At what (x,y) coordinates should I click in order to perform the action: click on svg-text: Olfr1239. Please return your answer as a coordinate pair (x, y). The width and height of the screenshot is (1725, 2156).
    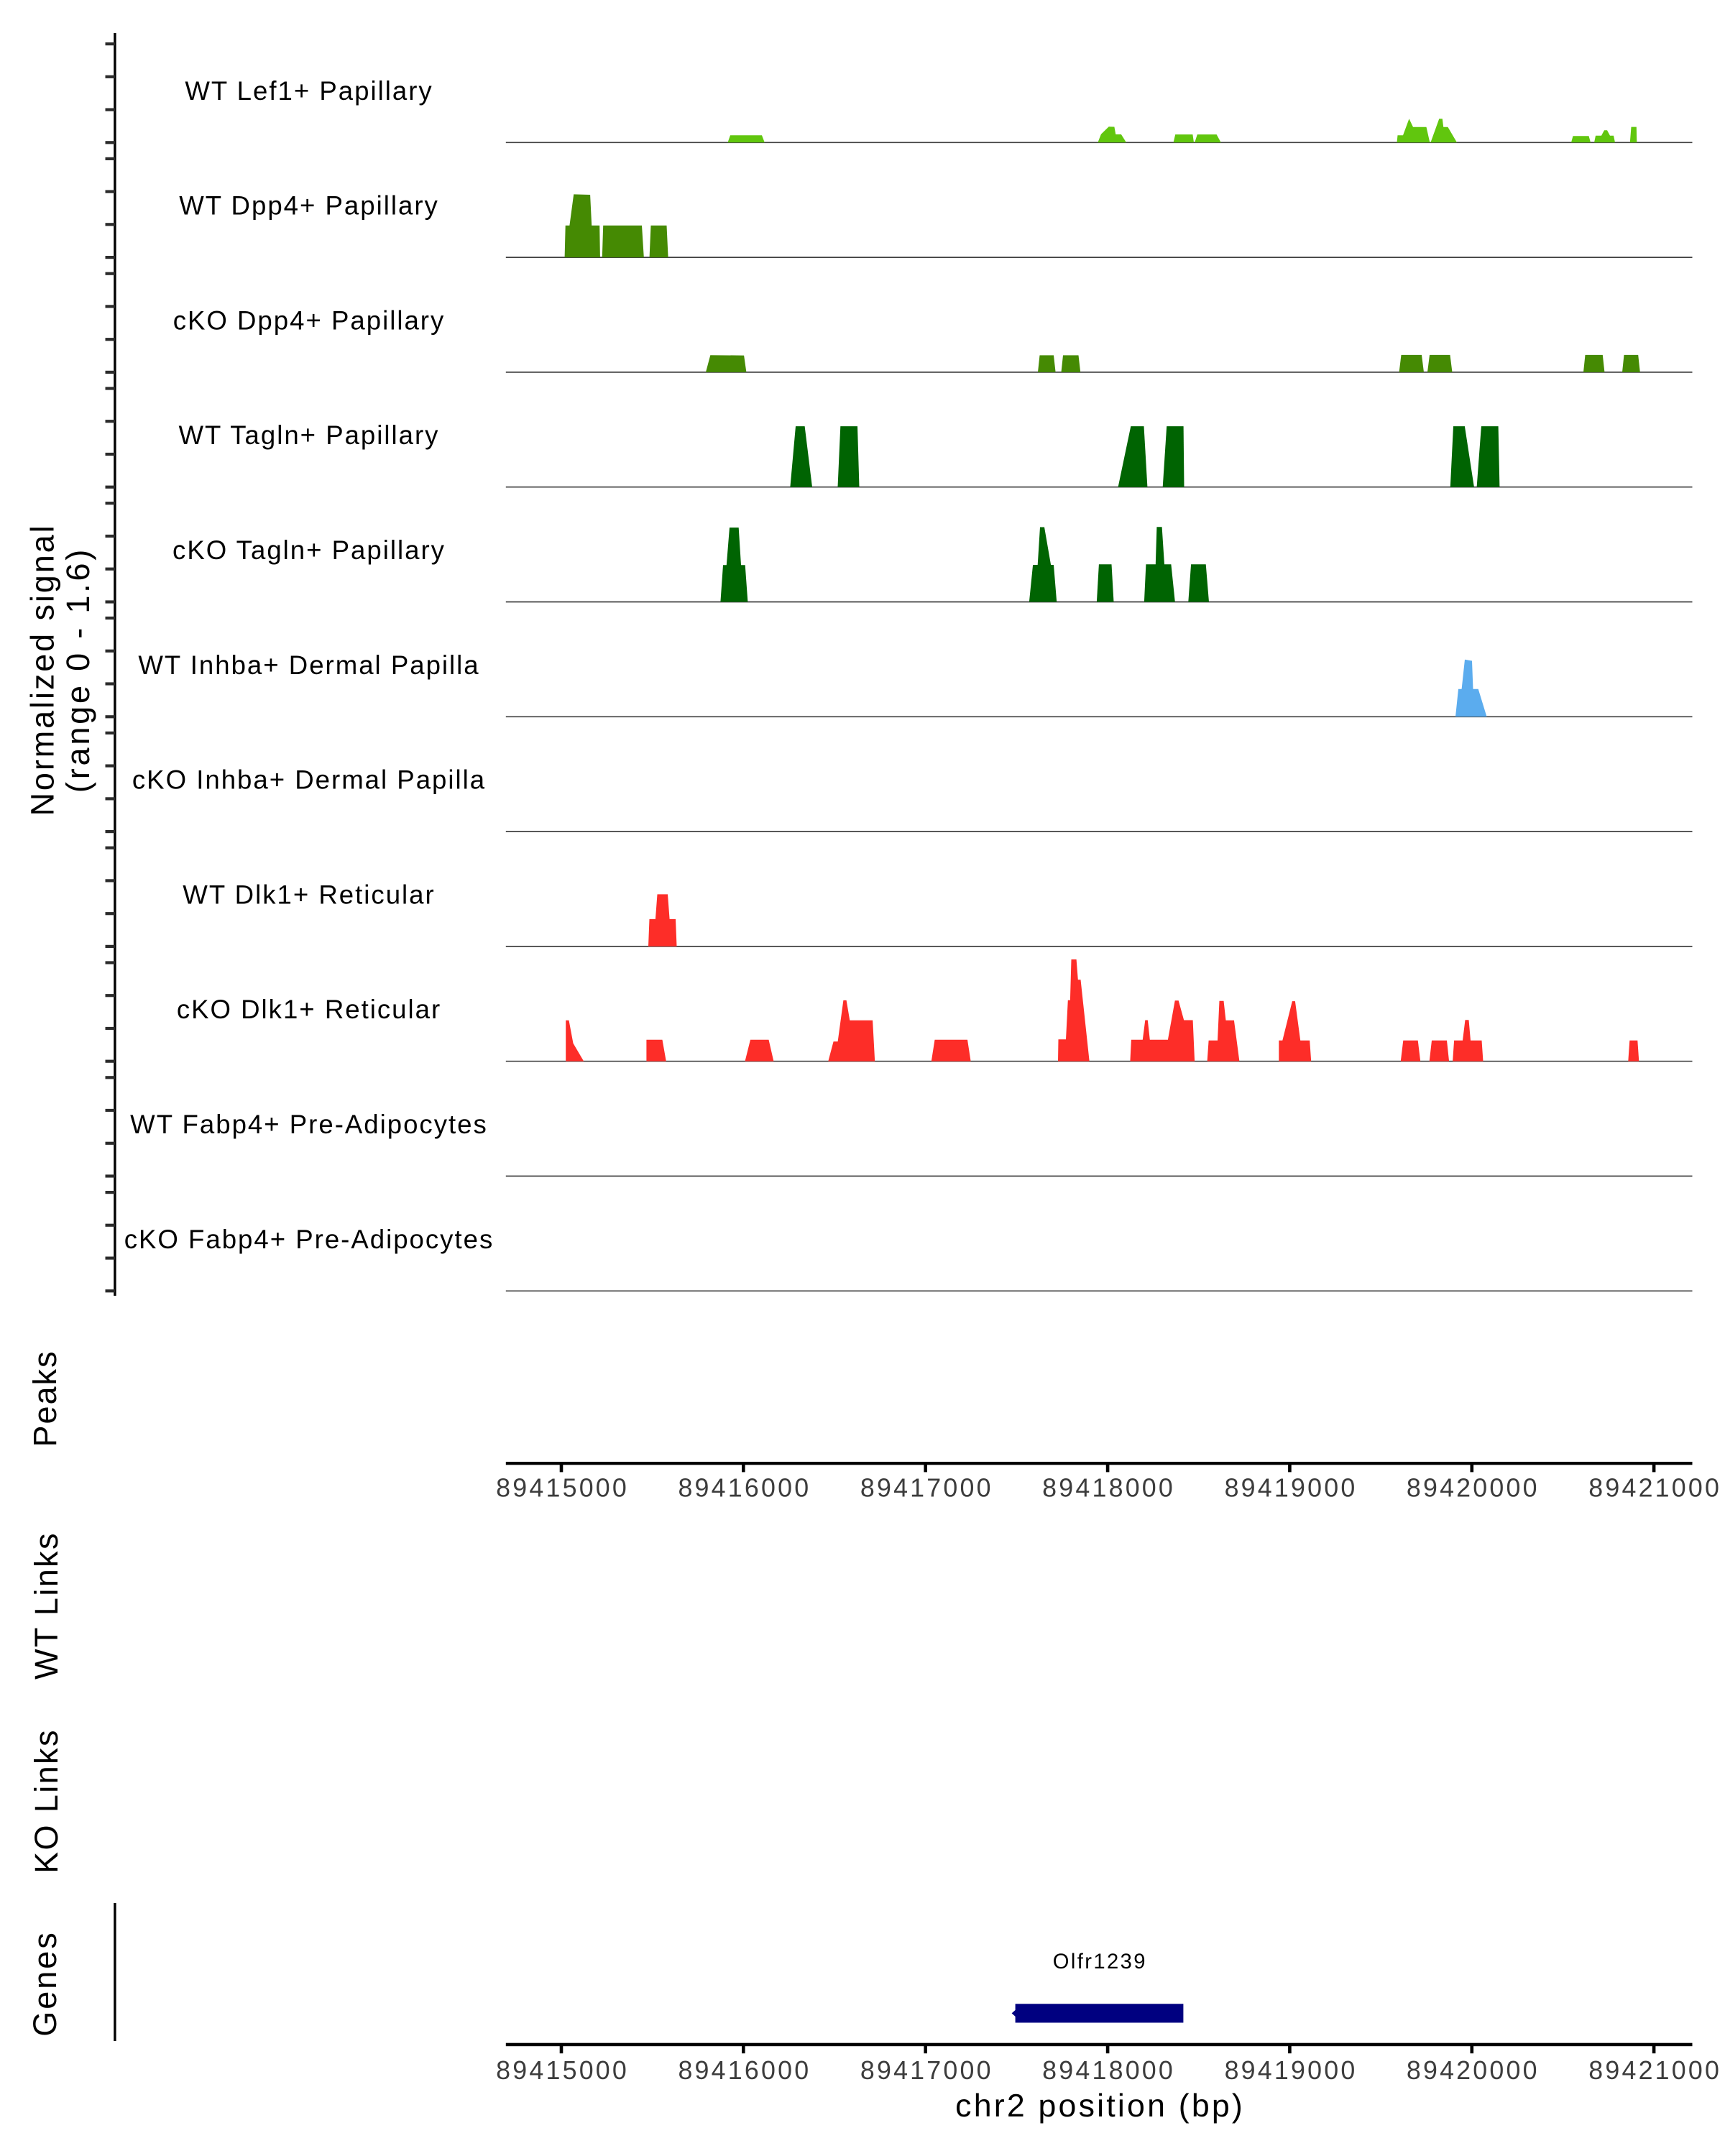
    Looking at the image, I should click on (1100, 1961).